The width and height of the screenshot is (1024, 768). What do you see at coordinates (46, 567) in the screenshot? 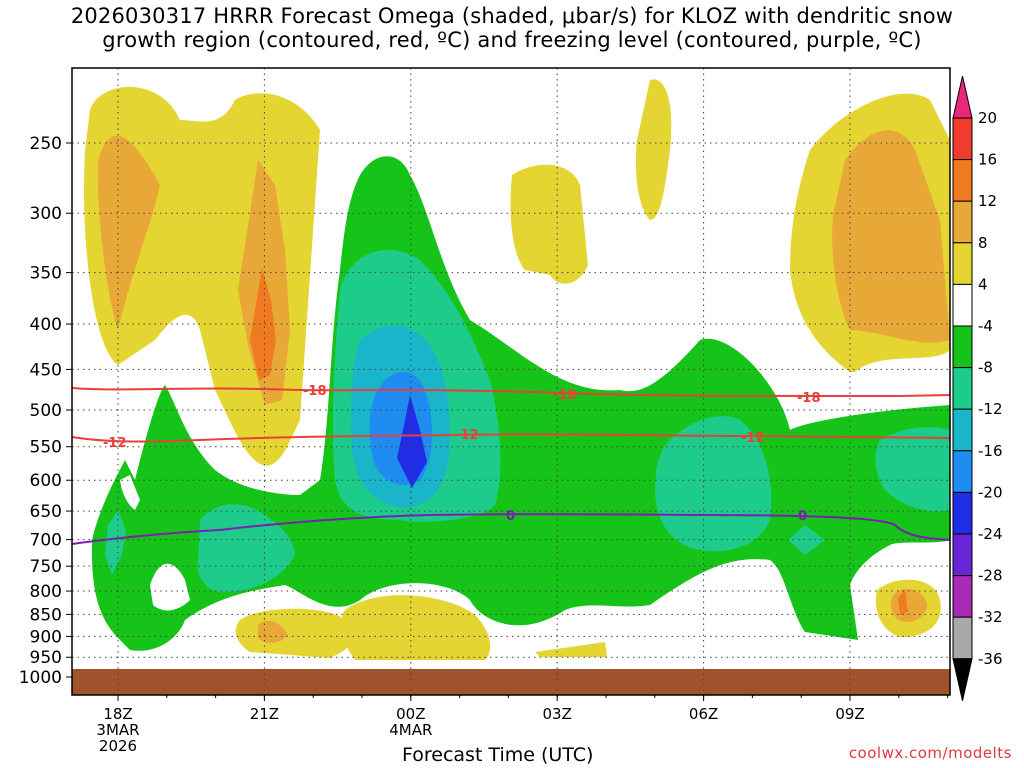
I see `y-tick-label: 750` at bounding box center [46, 567].